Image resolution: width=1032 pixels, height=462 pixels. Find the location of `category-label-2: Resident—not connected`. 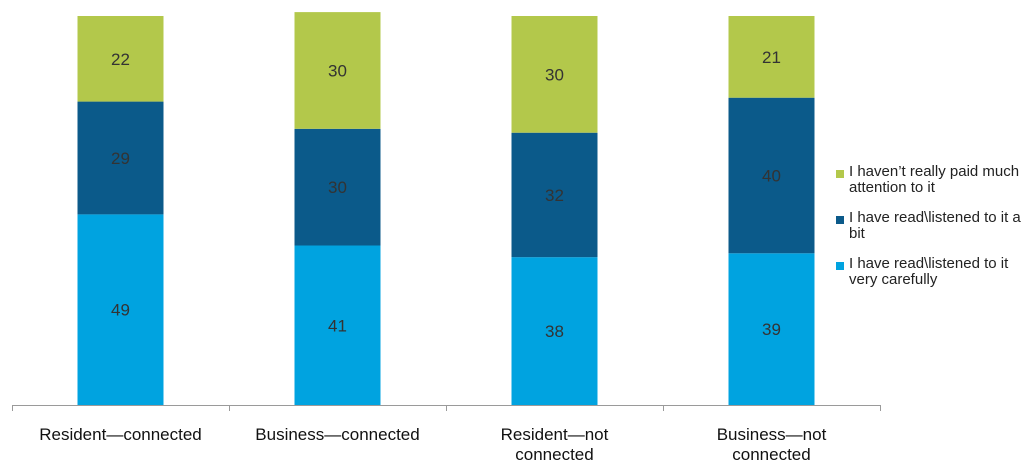

category-label-2: Resident—not connected is located at coordinates (555, 443).